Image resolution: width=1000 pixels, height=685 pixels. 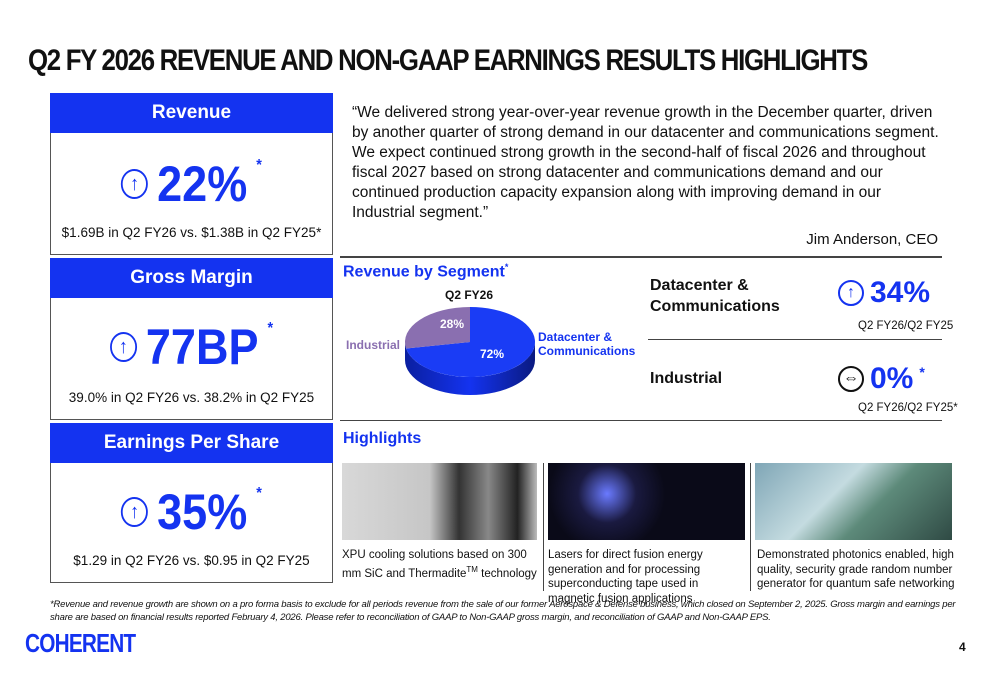 I want to click on pie-title: Q2 FY26, so click(x=469, y=295).